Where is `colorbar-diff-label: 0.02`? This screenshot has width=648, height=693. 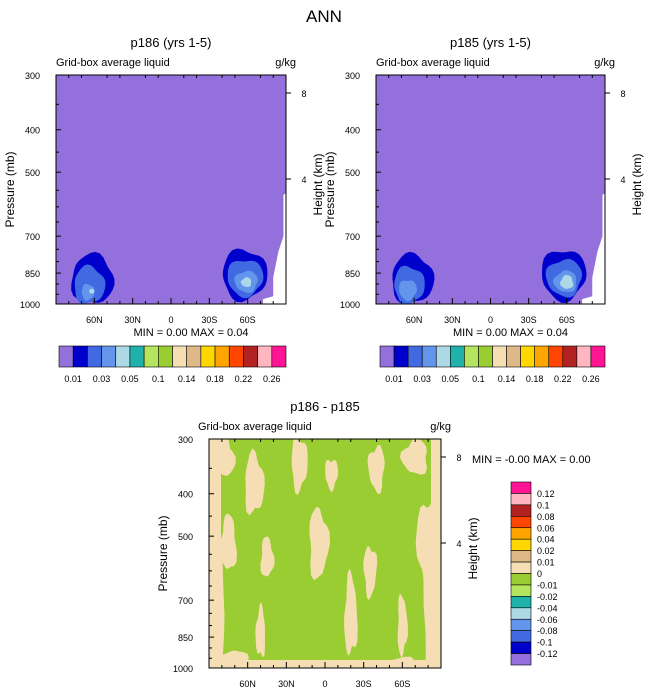
colorbar-diff-label: 0.02 is located at coordinates (546, 551).